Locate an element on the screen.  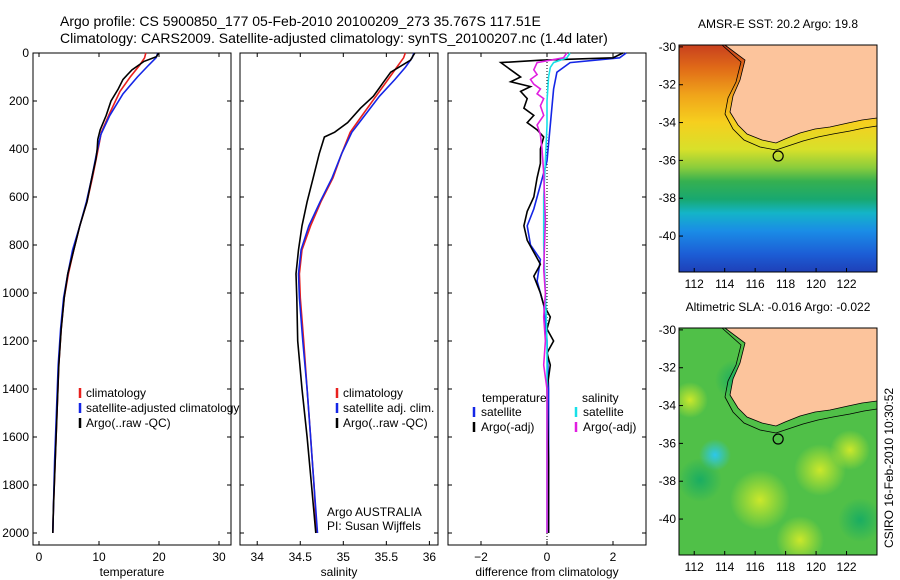
y-tick-label: 600 is located at coordinates (19, 197).